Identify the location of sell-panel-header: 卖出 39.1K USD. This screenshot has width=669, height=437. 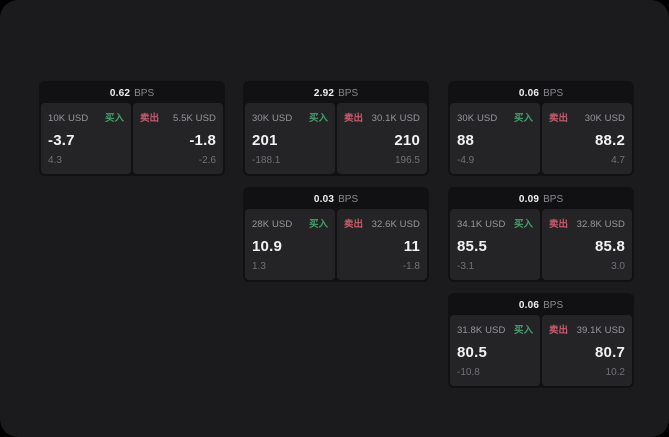
(587, 329).